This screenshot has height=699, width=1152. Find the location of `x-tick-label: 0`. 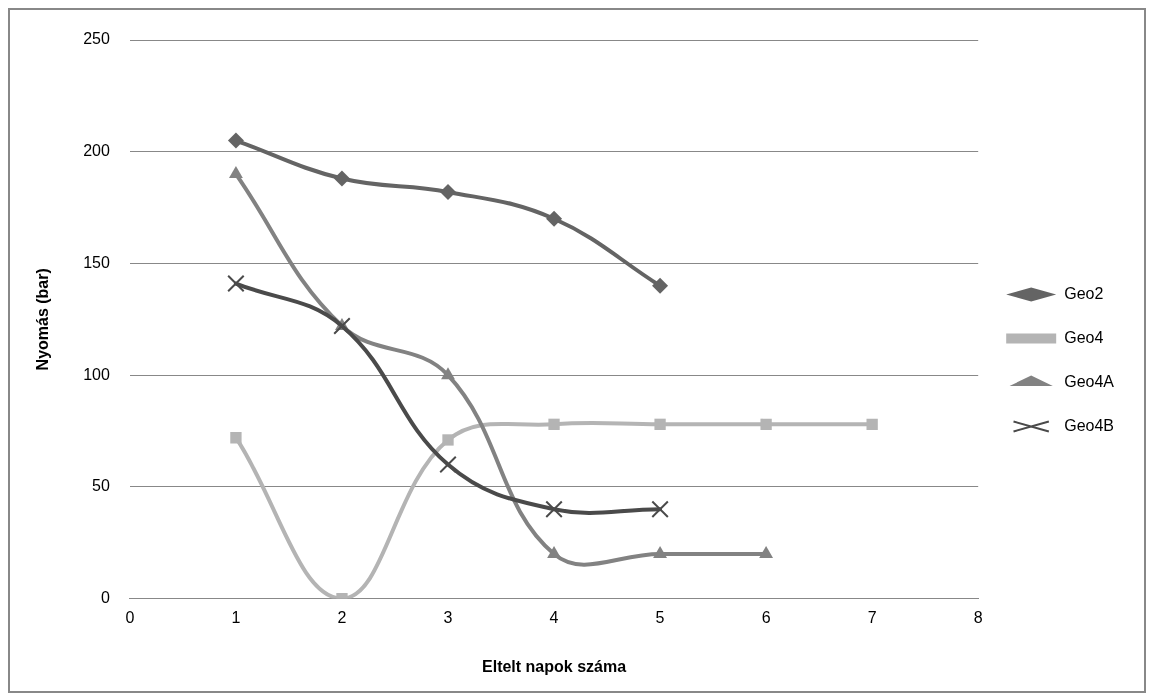

x-tick-label: 0 is located at coordinates (130, 617).